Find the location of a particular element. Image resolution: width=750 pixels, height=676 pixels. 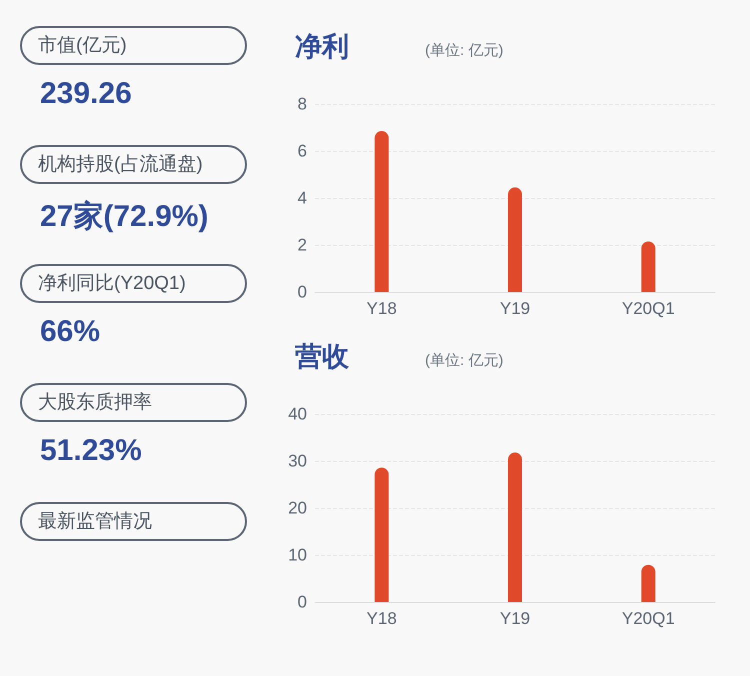

text: 239.26 is located at coordinates (86, 94).